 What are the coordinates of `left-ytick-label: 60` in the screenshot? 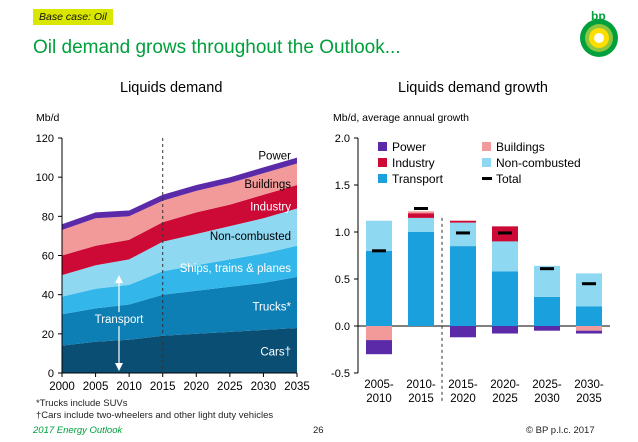 It's located at (48, 257).